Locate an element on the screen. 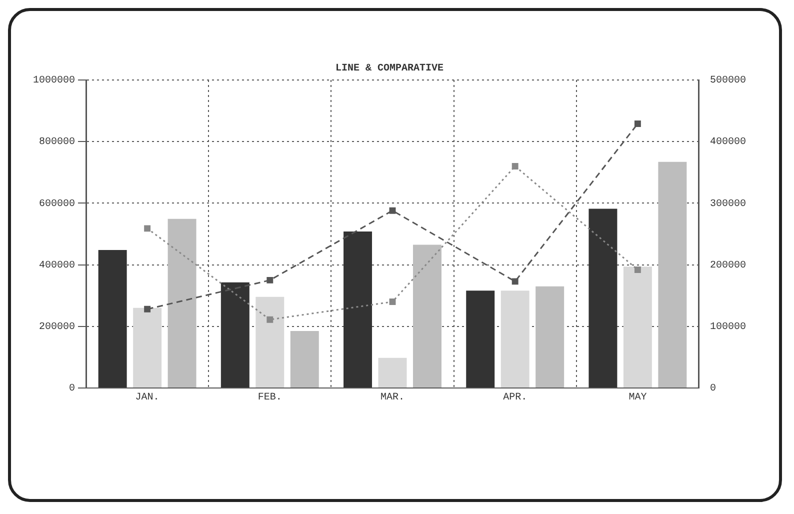 This screenshot has width=794, height=514. y-tick-label: 400000 is located at coordinates (57, 266).